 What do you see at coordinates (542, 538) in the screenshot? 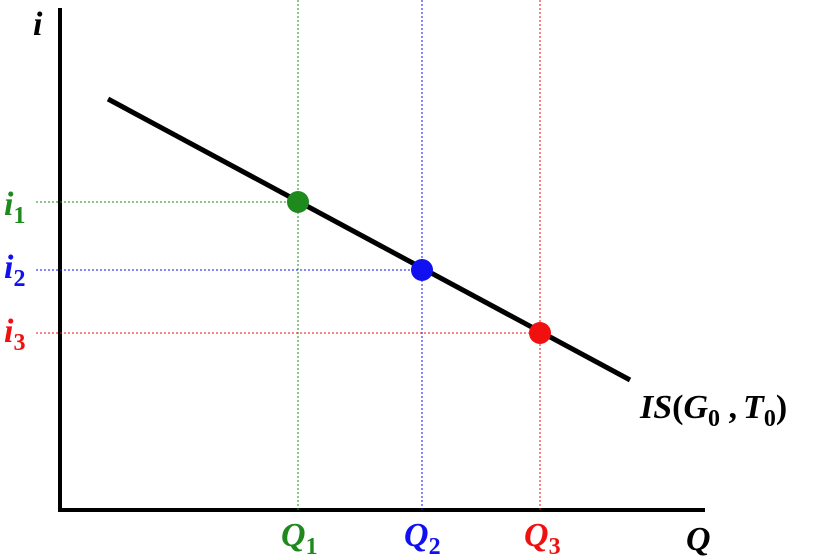
I see `q-label-3: Q3` at bounding box center [542, 538].